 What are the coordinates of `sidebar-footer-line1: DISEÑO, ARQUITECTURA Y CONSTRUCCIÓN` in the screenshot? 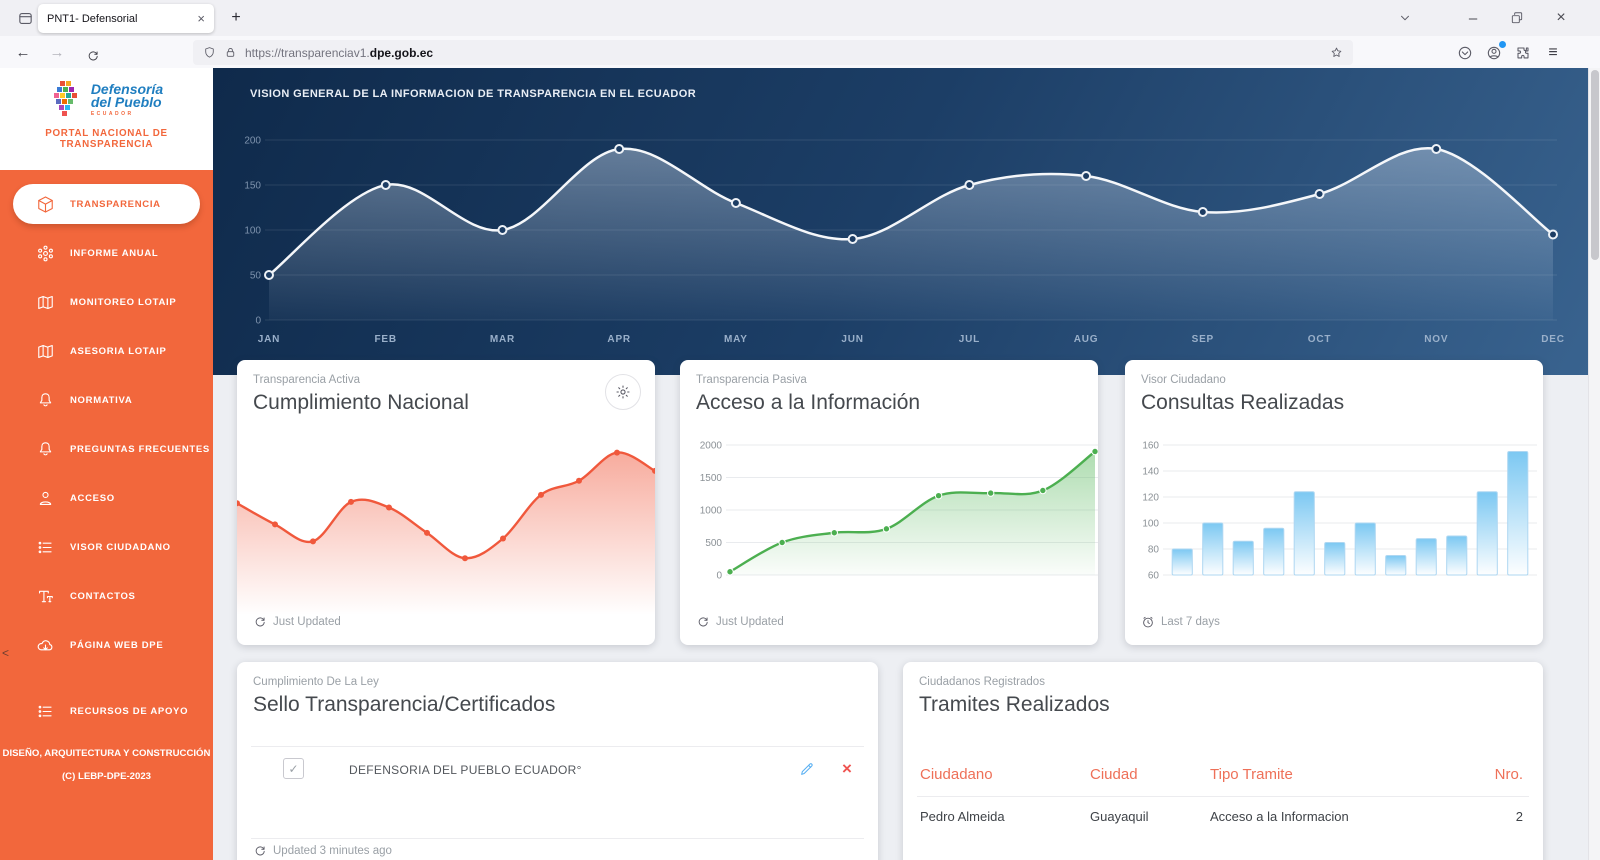 It's located at (106, 753).